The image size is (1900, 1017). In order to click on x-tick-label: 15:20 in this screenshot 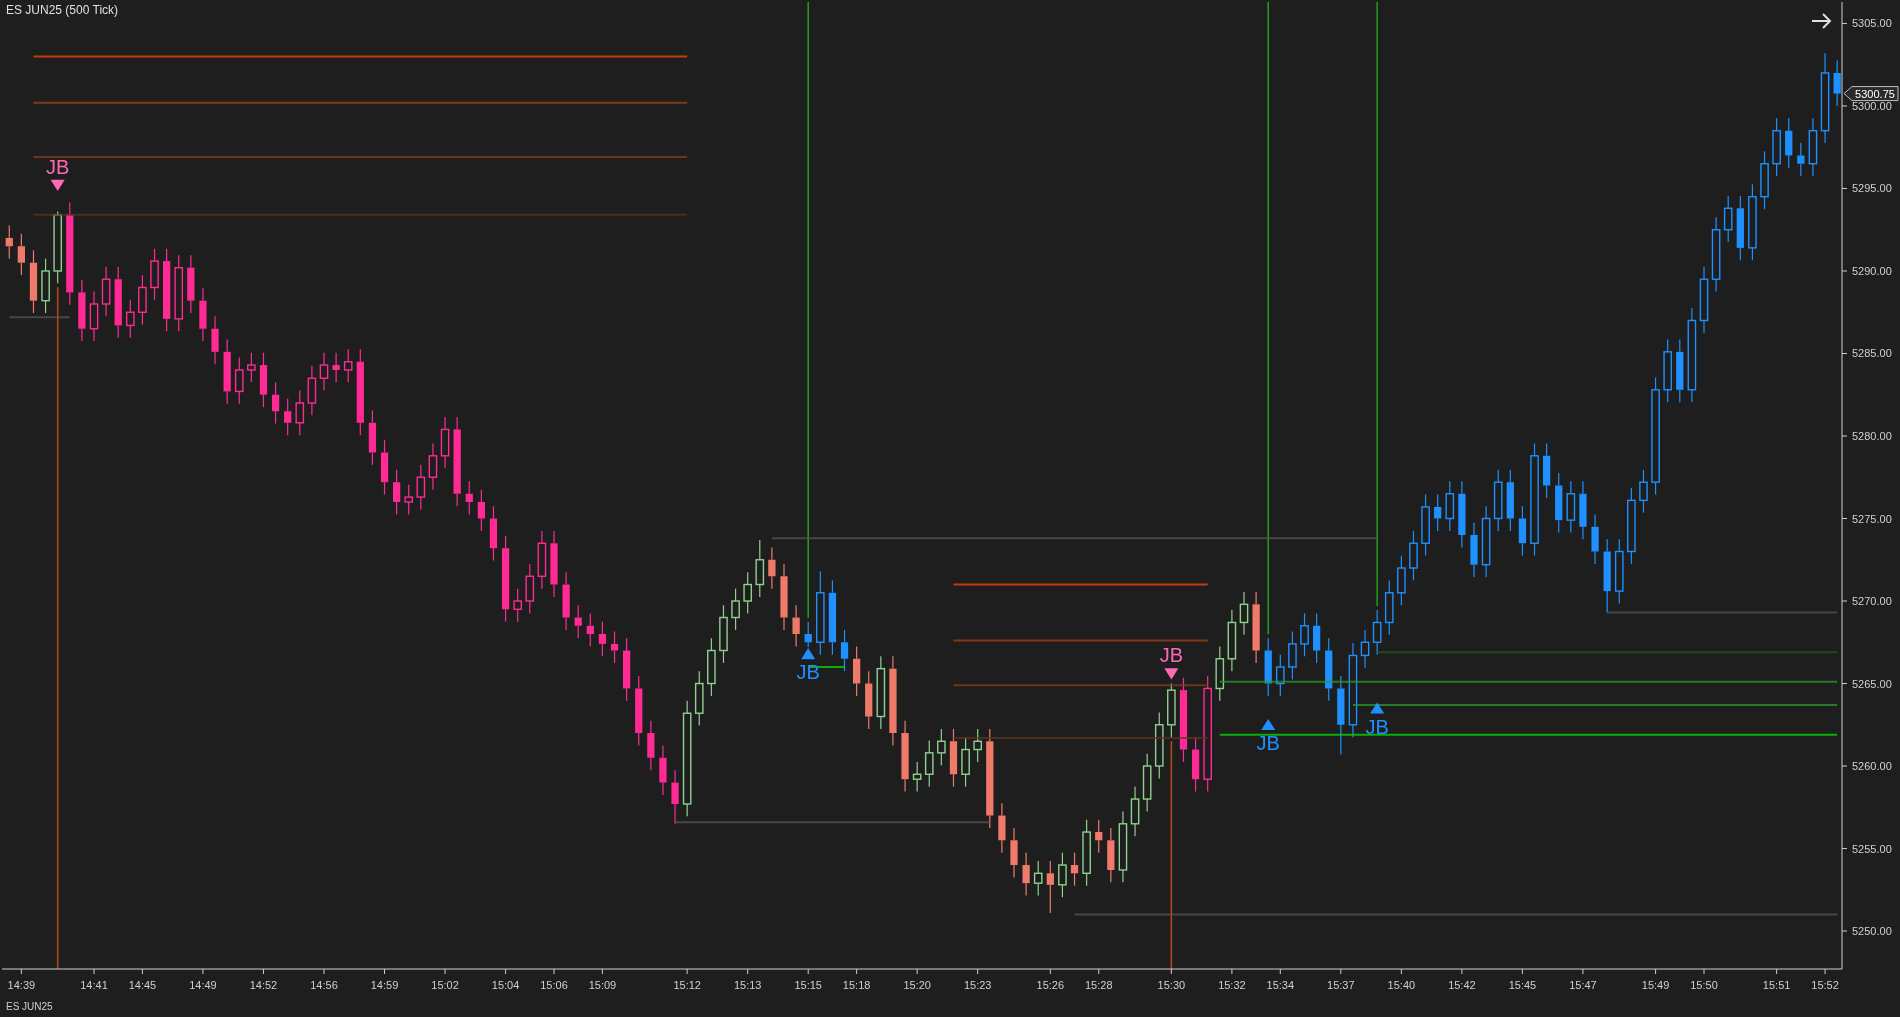, I will do `click(917, 985)`.